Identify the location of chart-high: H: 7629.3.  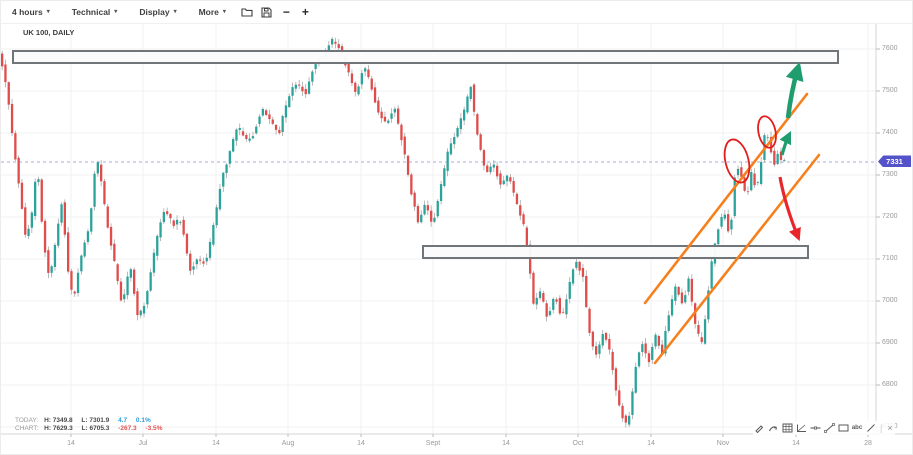
(58, 428).